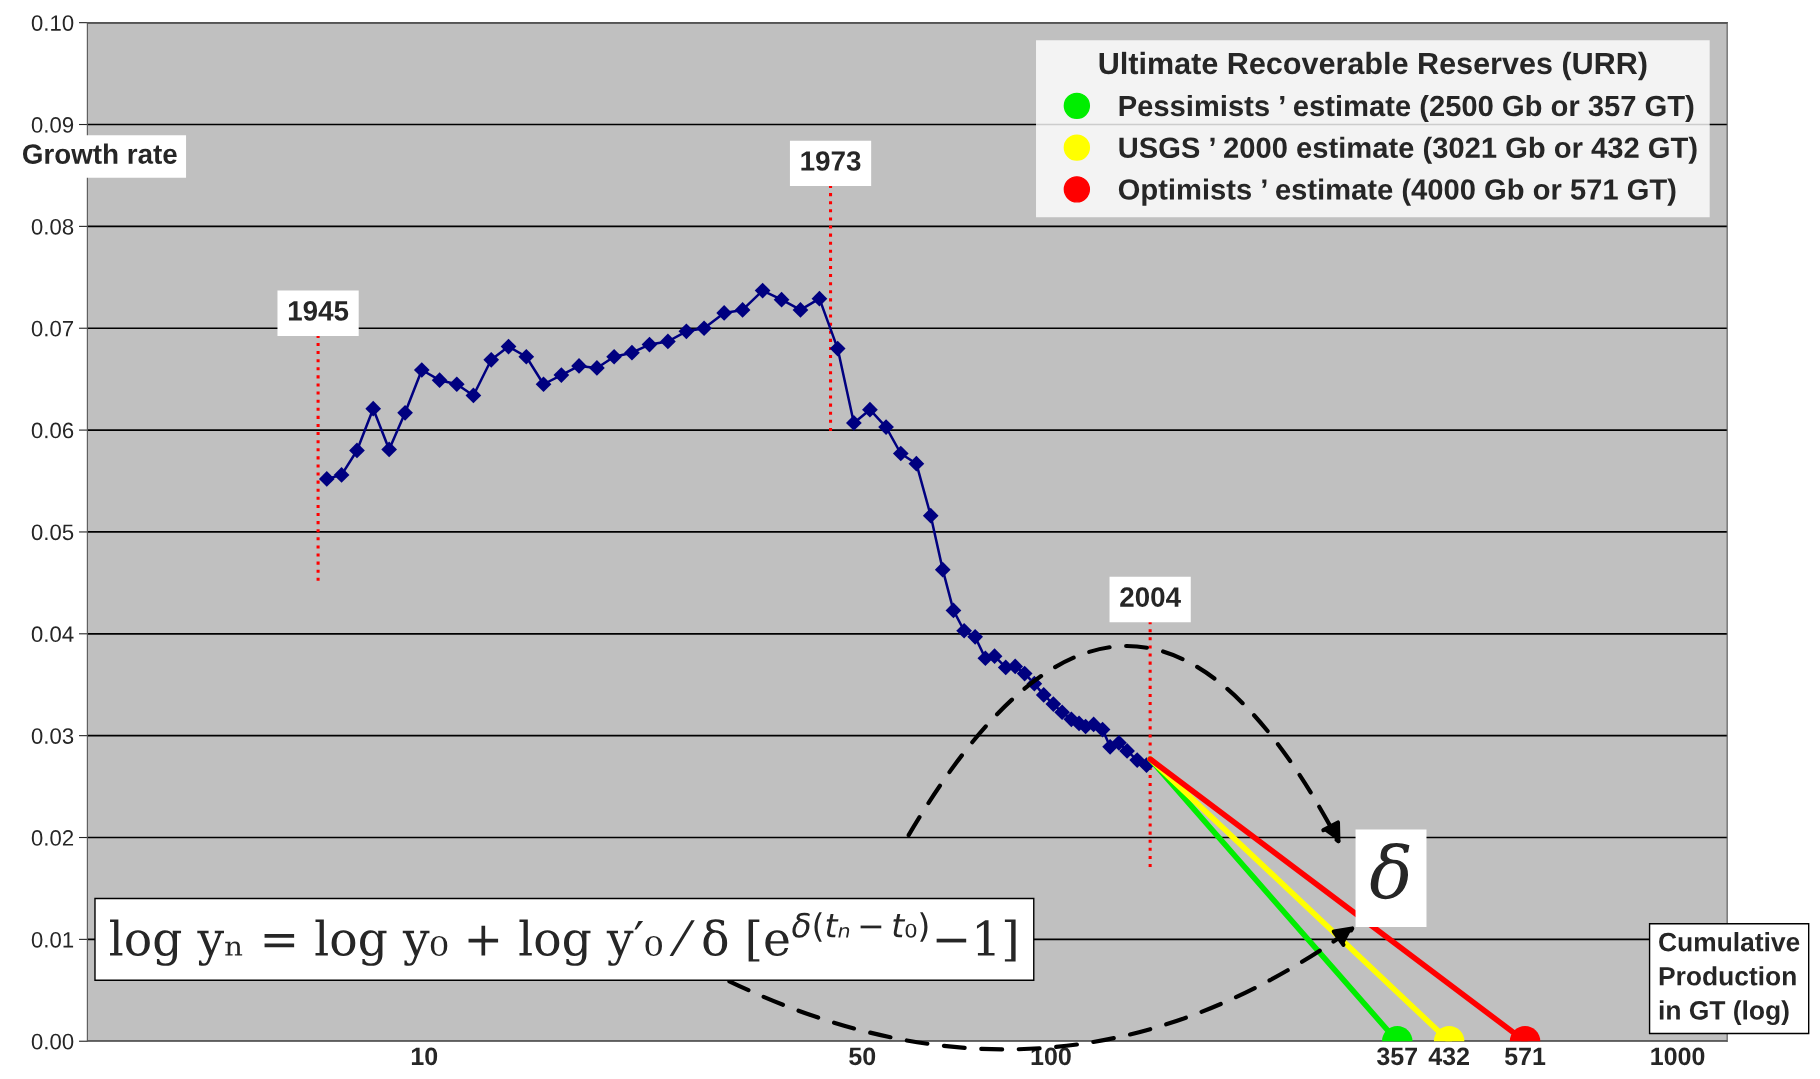  Describe the element at coordinates (1678, 1056) in the screenshot. I see `x-tick-label: 1000` at that location.